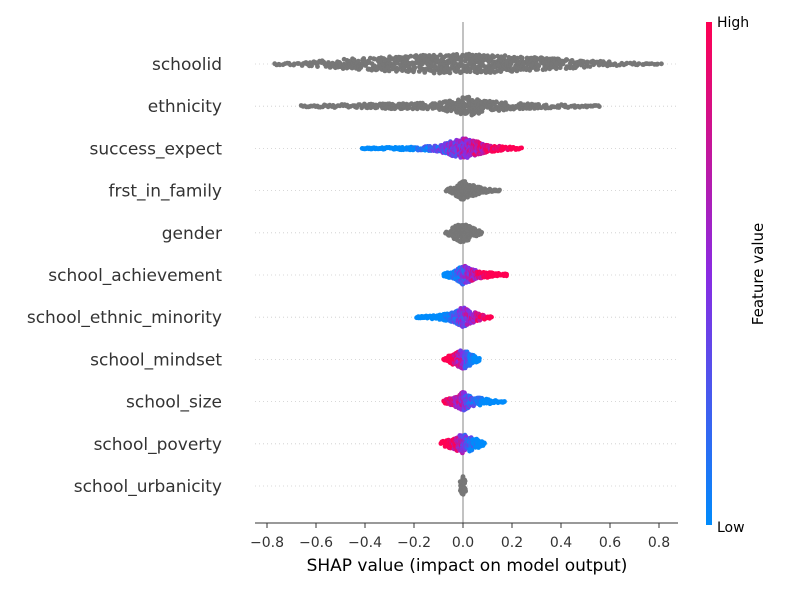 This screenshot has height=590, width=800. What do you see at coordinates (165, 192) in the screenshot?
I see `feature-label: frst_in_family` at bounding box center [165, 192].